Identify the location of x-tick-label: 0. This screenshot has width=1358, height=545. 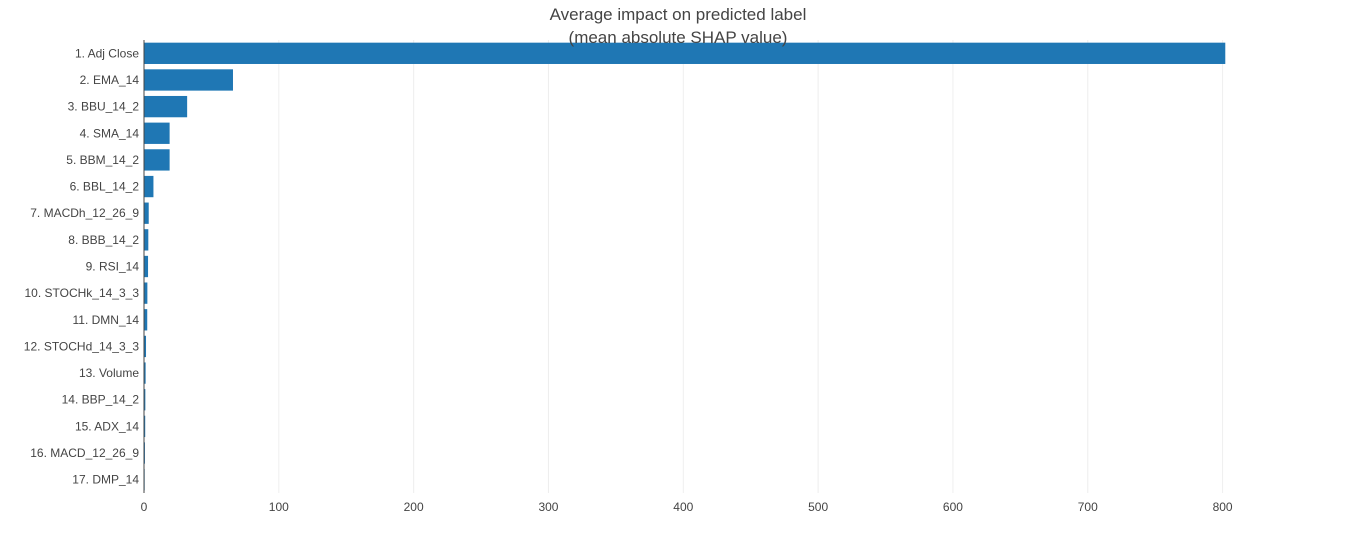
(144, 507).